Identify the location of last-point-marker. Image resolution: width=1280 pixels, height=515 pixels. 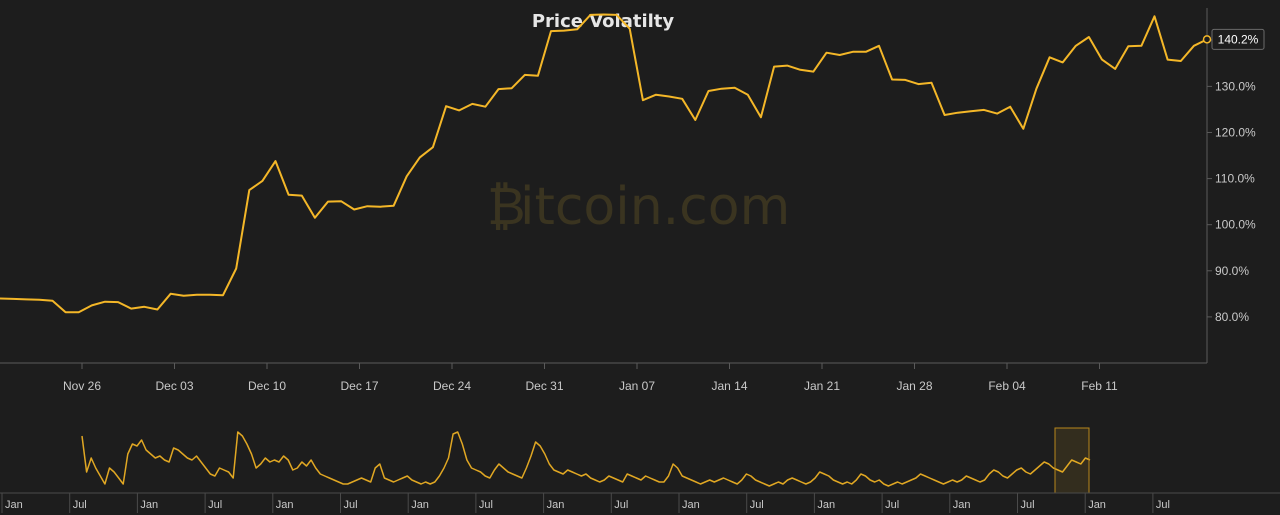
(1207, 39).